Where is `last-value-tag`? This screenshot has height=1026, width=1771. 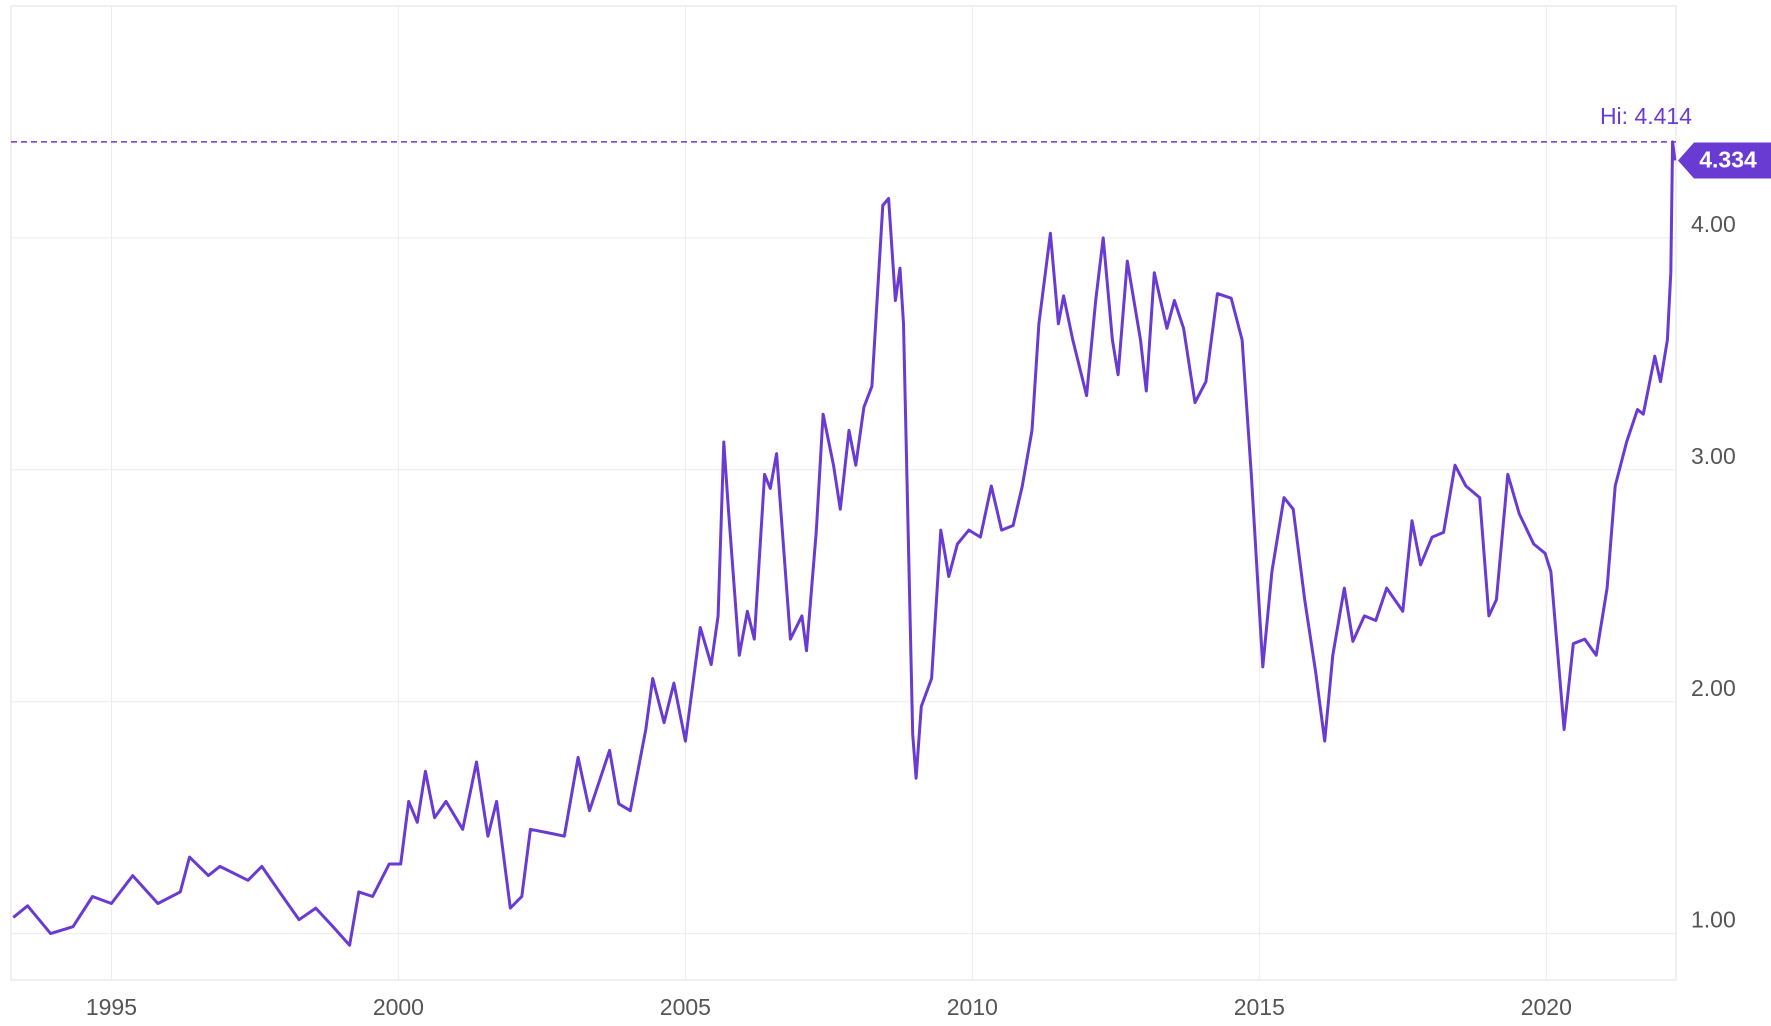 last-value-tag is located at coordinates (1724, 160).